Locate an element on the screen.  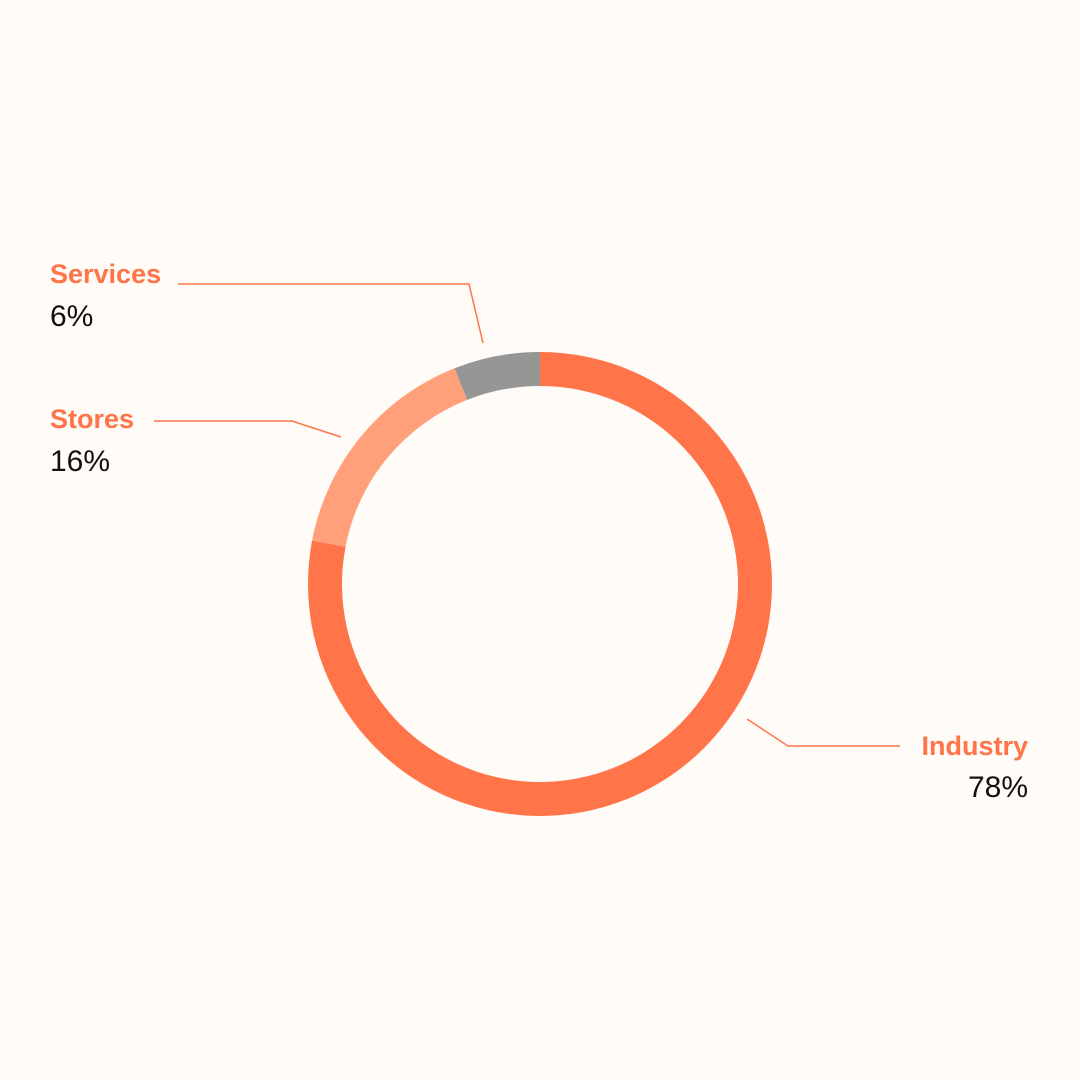
value-label-services: 6% is located at coordinates (71, 316).